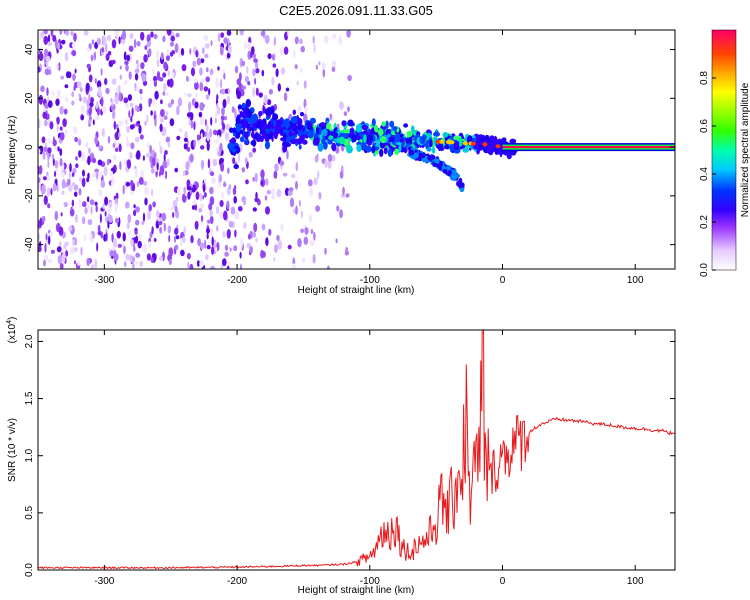 The image size is (750, 600). What do you see at coordinates (451, 145) in the screenshot?
I see `spectrogram-trace` at bounding box center [451, 145].